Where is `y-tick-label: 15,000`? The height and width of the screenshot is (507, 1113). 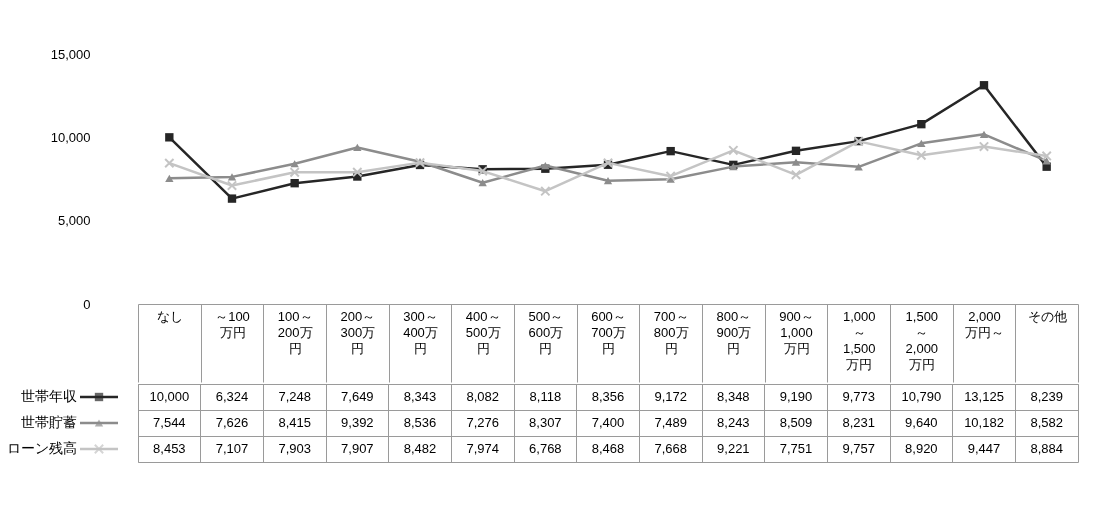 y-tick-label: 15,000 is located at coordinates (70, 54).